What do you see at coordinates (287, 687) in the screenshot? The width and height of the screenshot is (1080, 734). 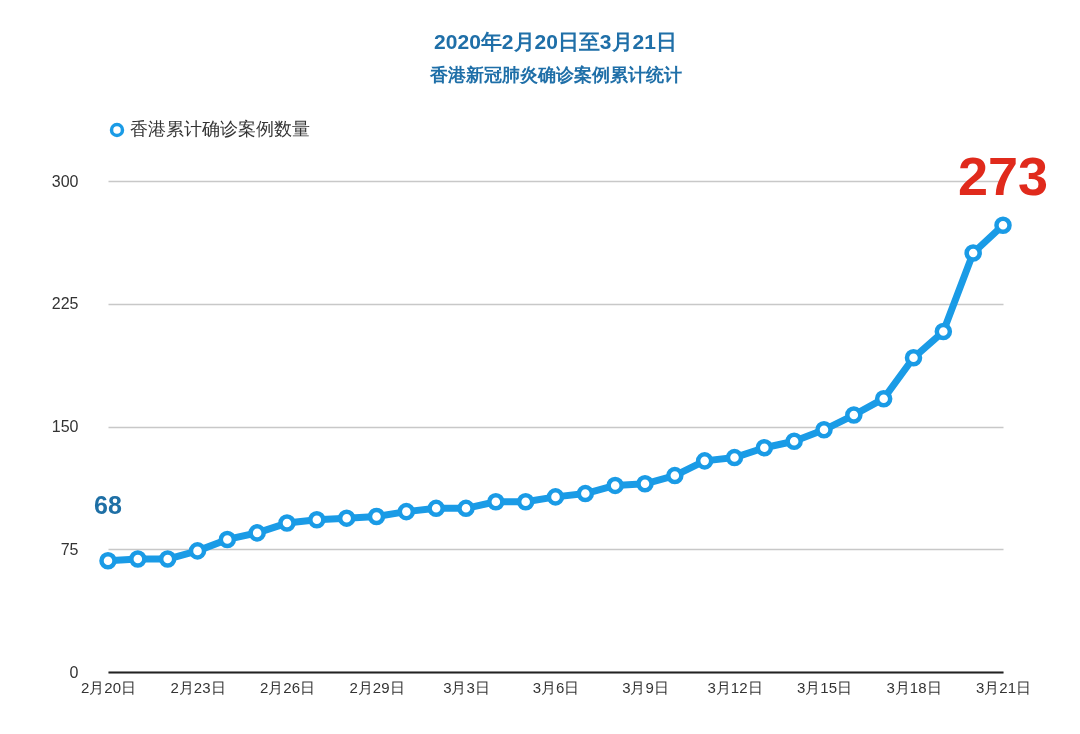 I see `x-tick-label: 2月26日` at bounding box center [287, 687].